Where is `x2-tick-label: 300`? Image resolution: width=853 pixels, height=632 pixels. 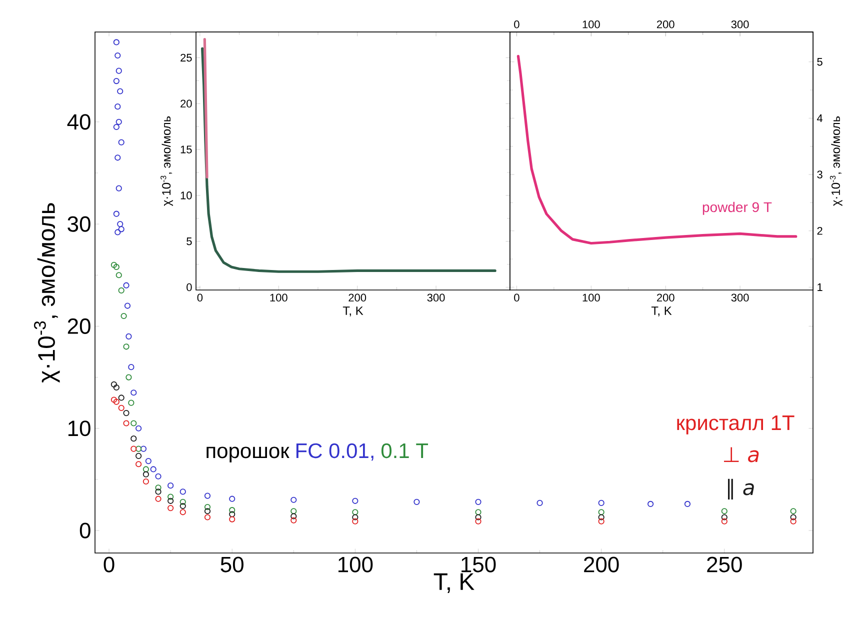 x2-tick-label: 300 is located at coordinates (740, 24).